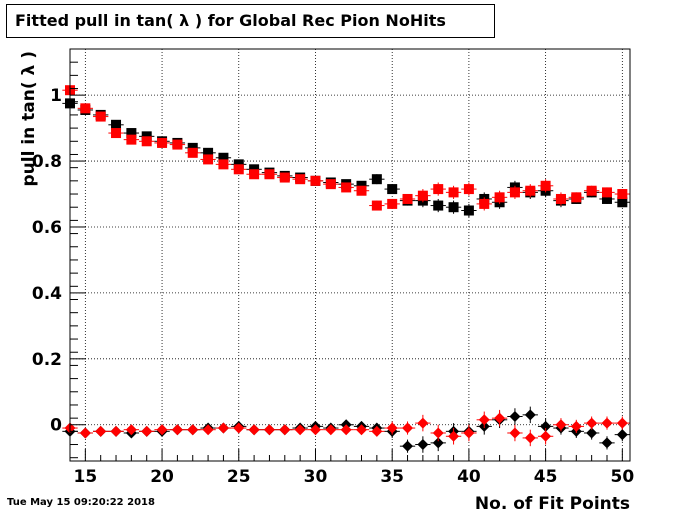 This screenshot has width=700, height=514. I want to click on timestamp: Tue May 15 09:20:22 2018, so click(81, 502).